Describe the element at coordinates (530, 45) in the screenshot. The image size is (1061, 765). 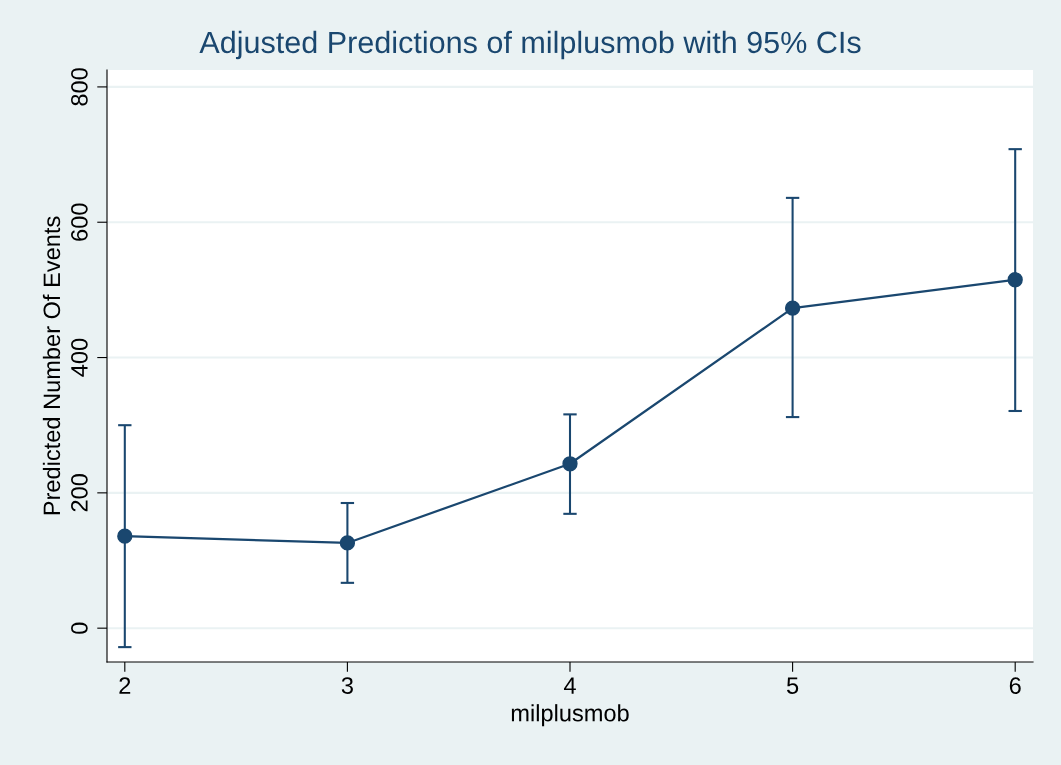
I see `chart-title: Adjusted Predictions of milplusmob with 95% CIs` at that location.